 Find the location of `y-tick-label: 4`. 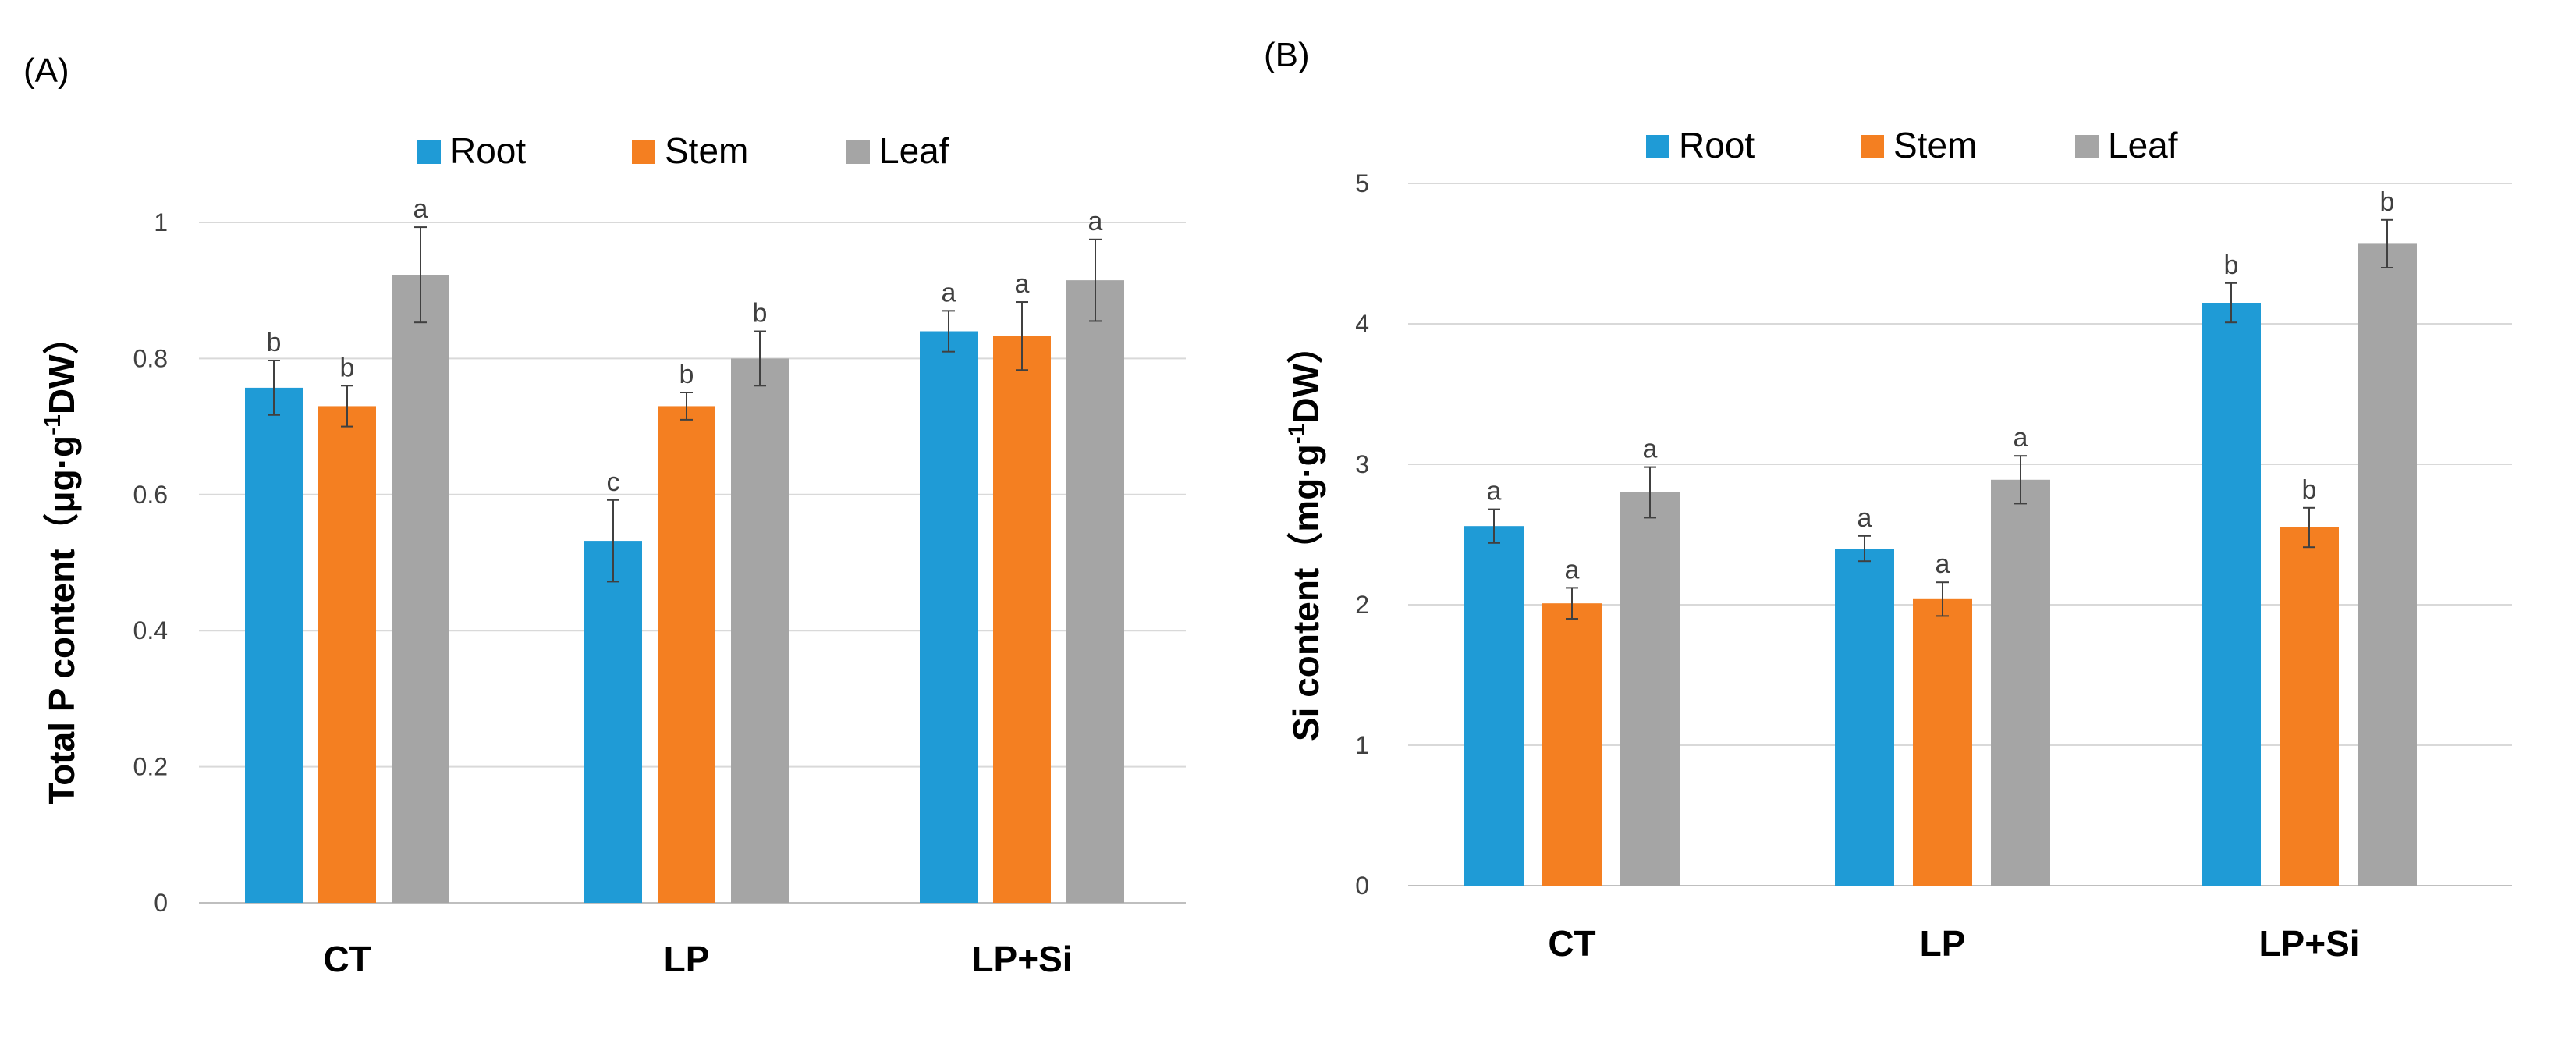

y-tick-label: 4 is located at coordinates (1362, 324).